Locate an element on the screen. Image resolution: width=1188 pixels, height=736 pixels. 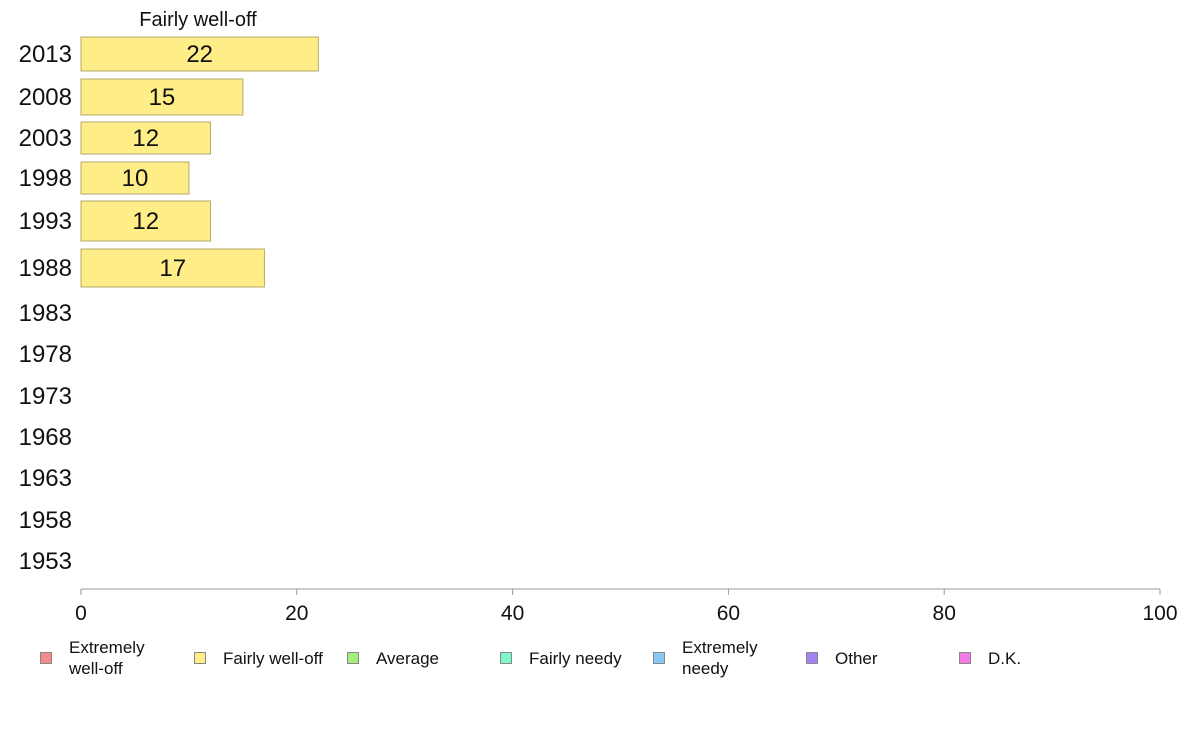
legend-label: Extremely well-off is located at coordinates (107, 658).